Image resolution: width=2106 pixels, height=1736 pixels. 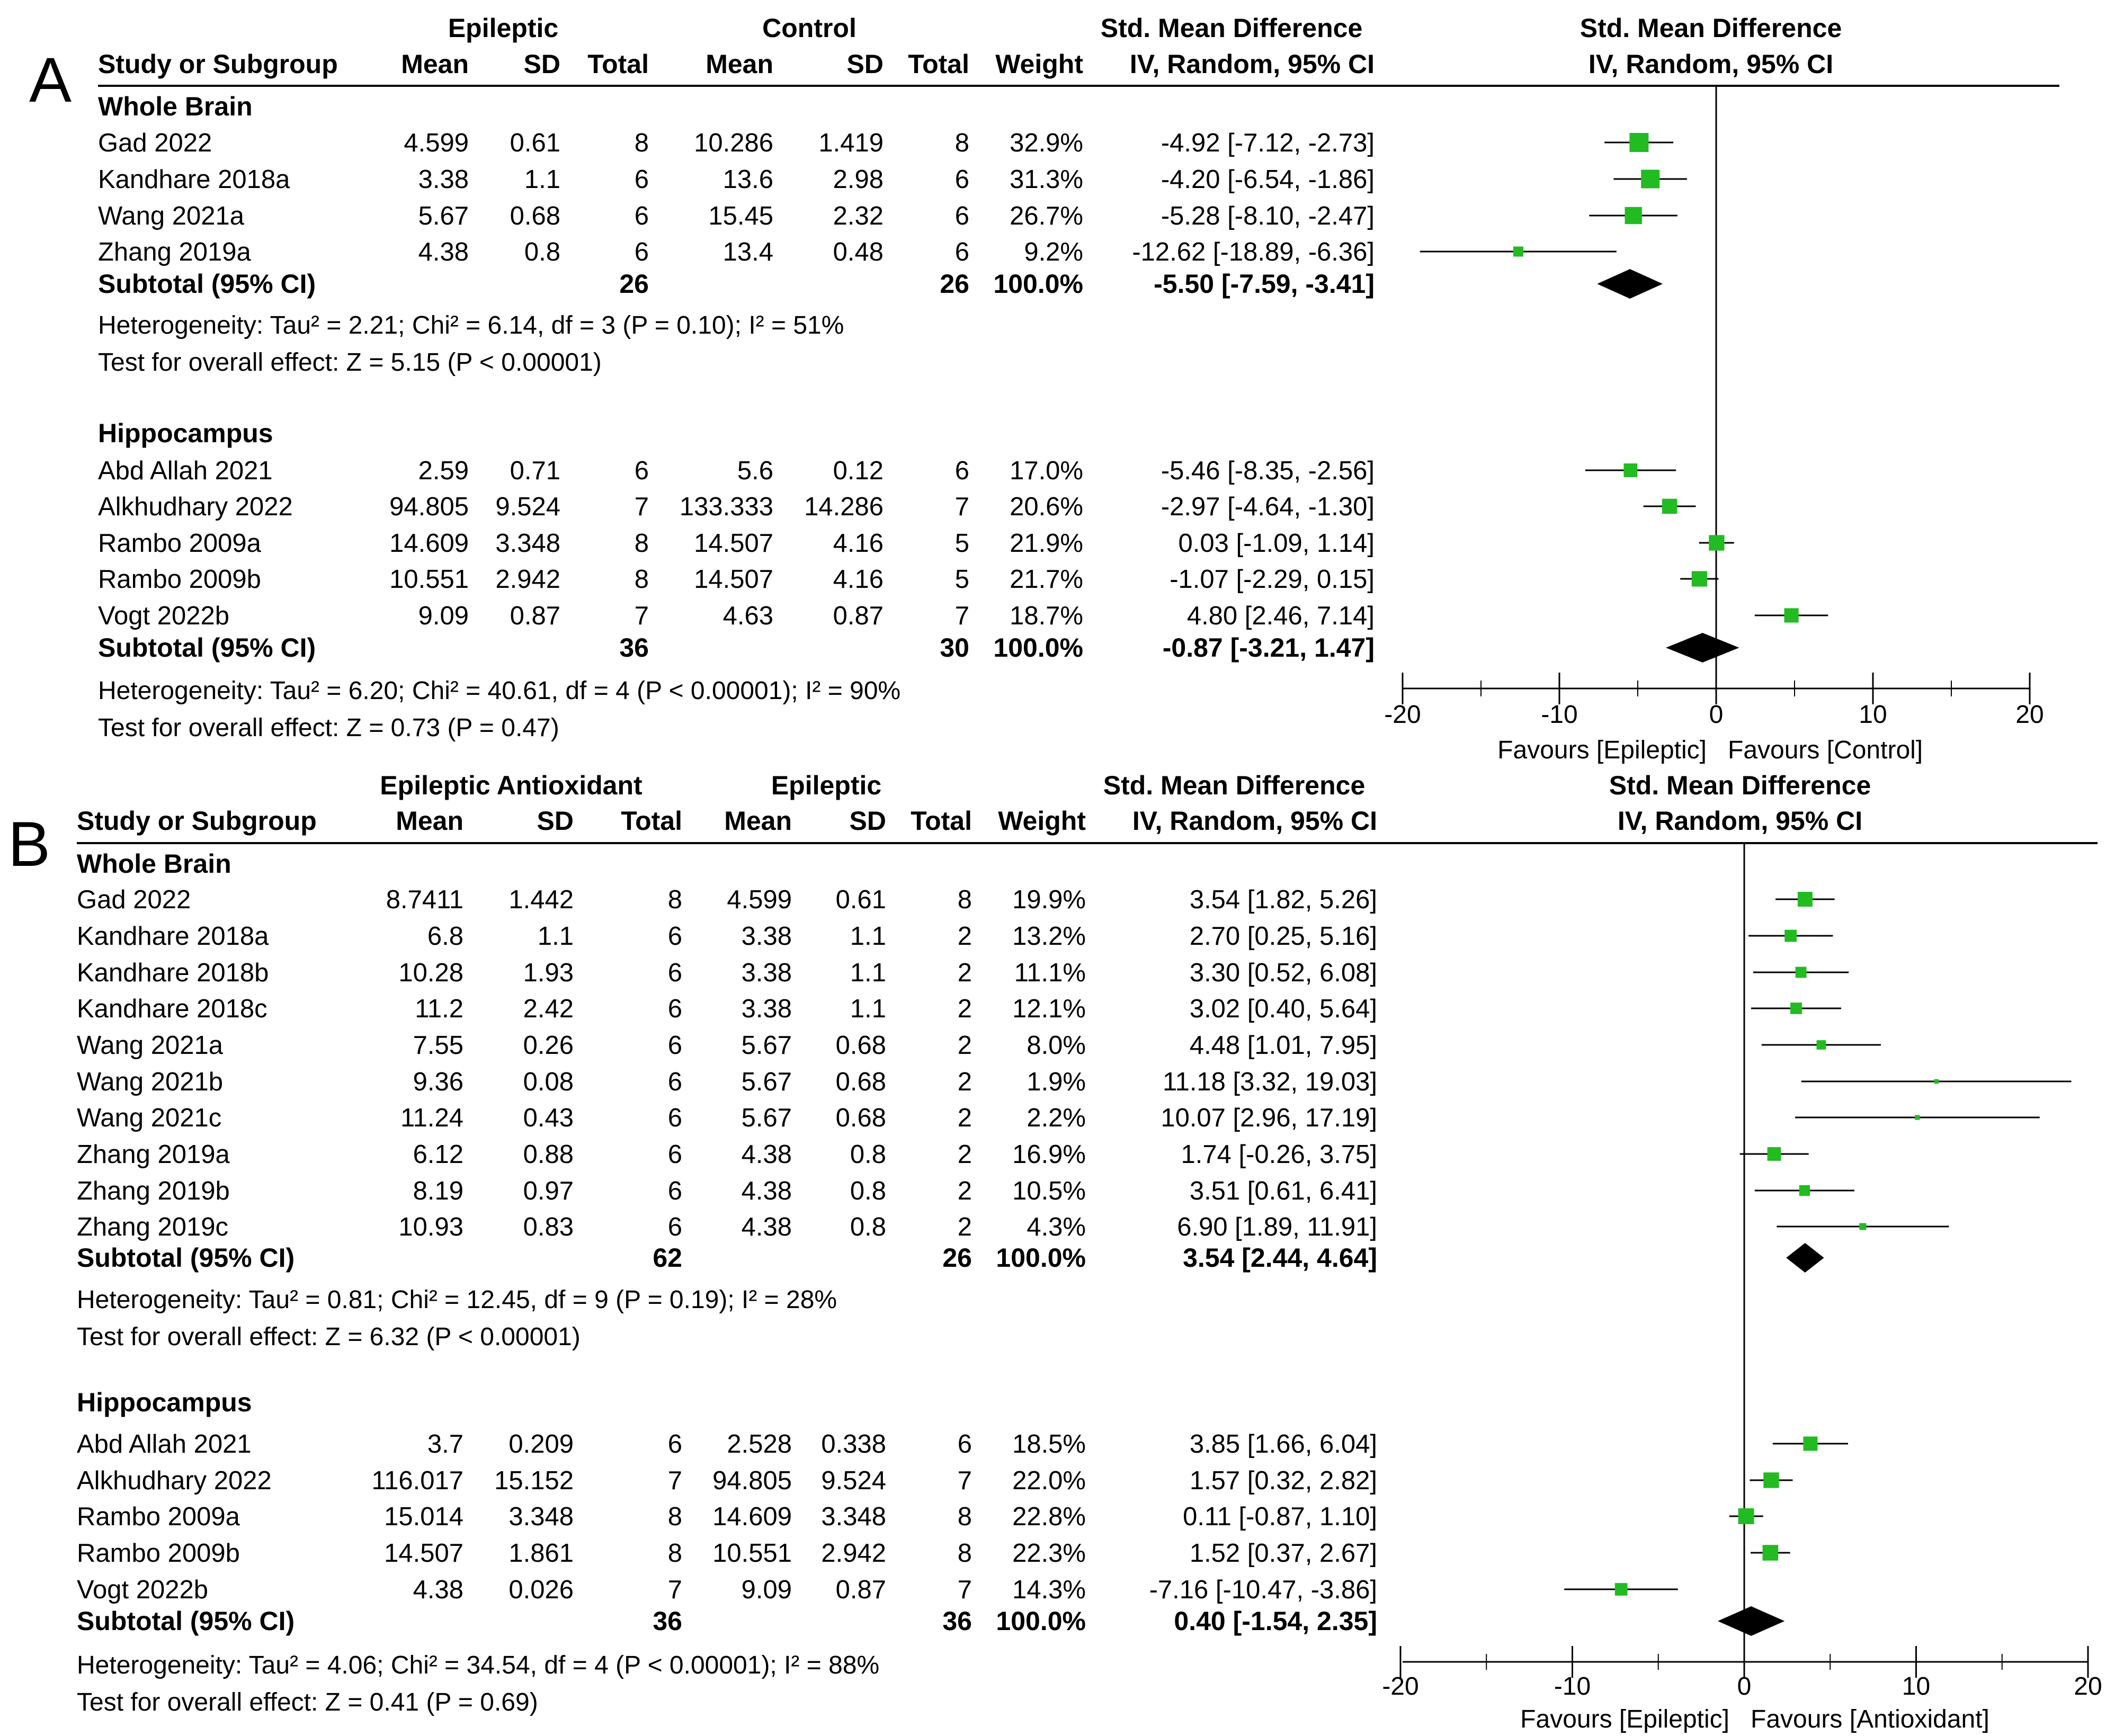 I want to click on study-column-header: Study or Subgroup, so click(x=197, y=821).